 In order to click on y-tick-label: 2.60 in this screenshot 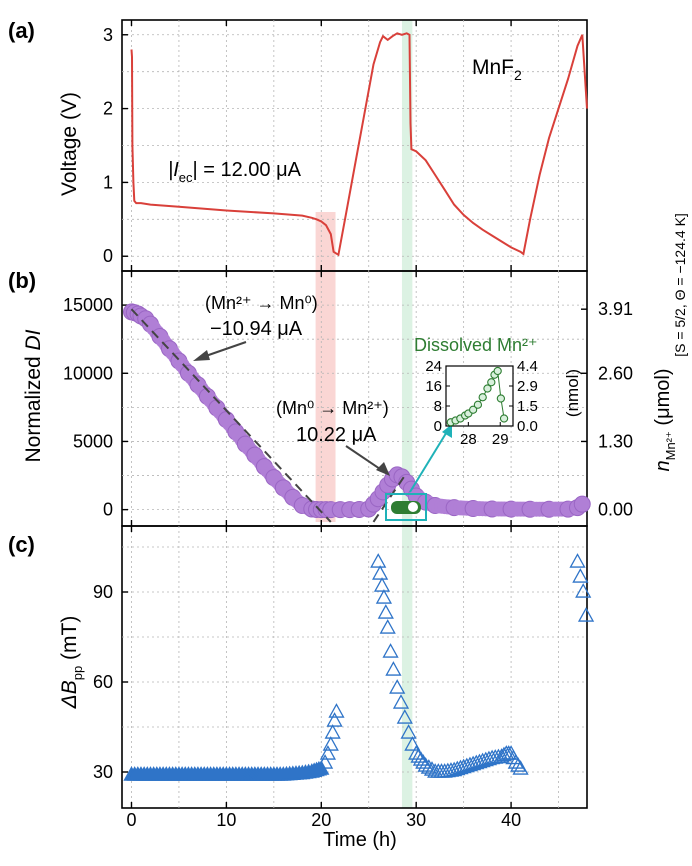, I will do `click(615, 373)`.